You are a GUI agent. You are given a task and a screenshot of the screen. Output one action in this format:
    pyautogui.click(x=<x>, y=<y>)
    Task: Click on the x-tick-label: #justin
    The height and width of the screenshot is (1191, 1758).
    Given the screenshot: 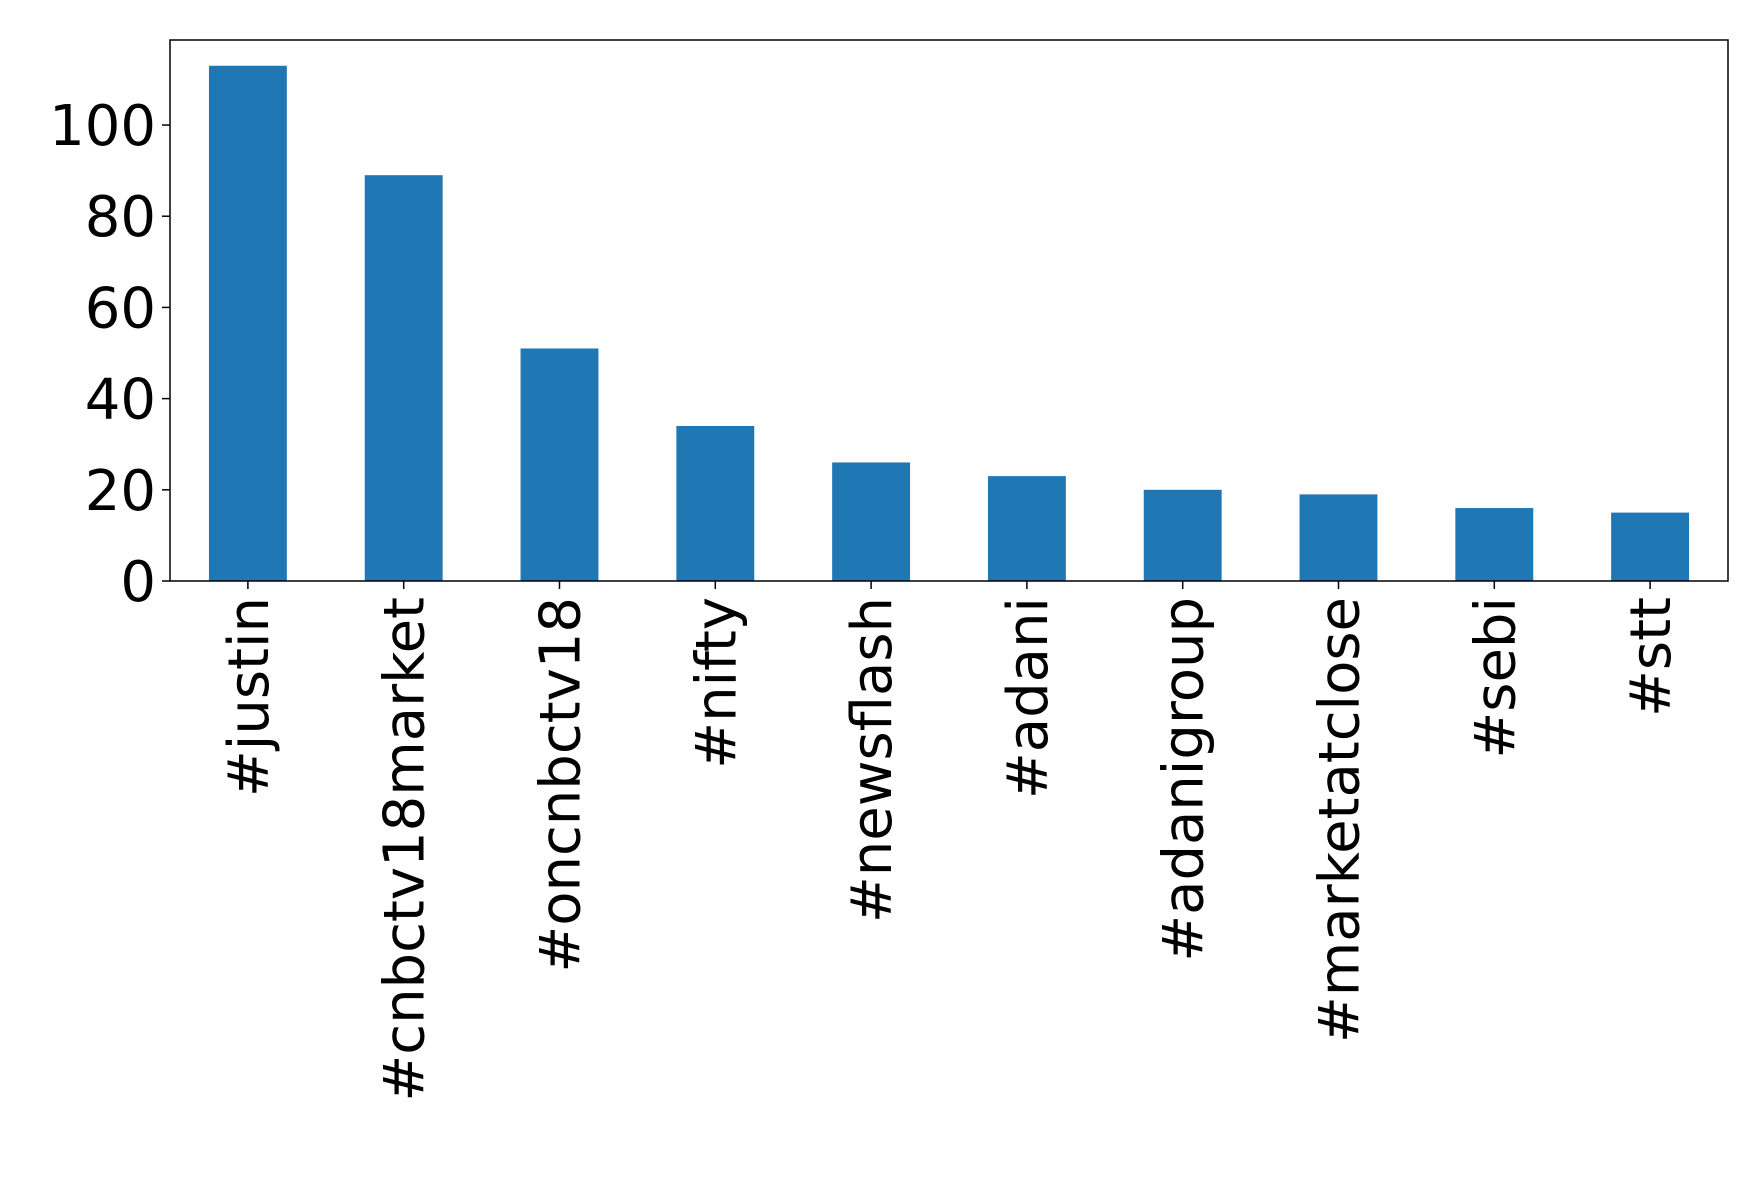 What is the action you would take?
    pyautogui.click(x=249, y=697)
    